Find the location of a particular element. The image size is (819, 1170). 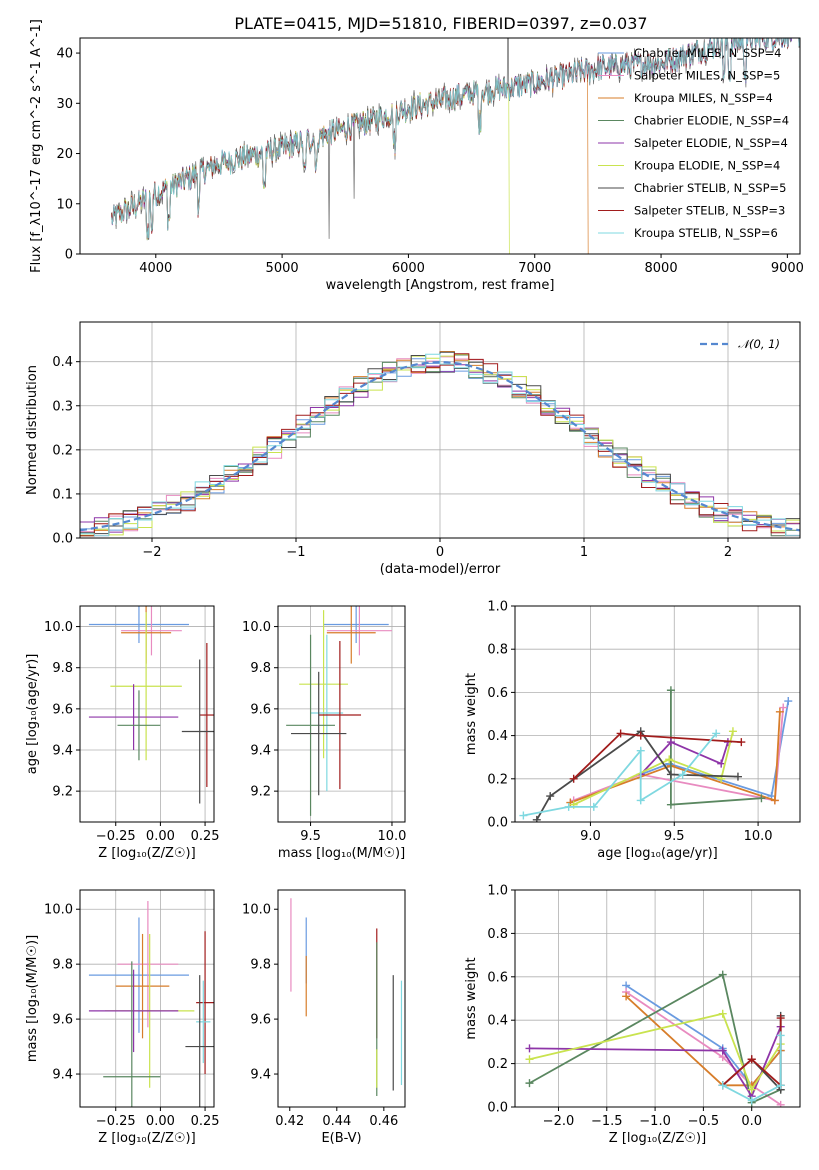

x-tick-label: 6000 is located at coordinates (408, 268).